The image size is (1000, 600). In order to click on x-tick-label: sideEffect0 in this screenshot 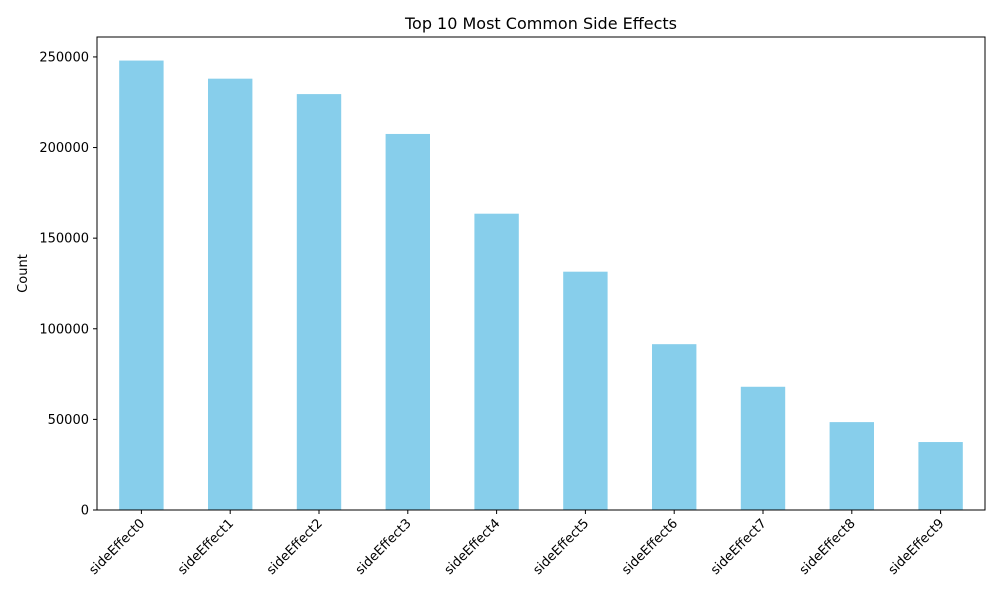, I will do `click(117, 547)`.